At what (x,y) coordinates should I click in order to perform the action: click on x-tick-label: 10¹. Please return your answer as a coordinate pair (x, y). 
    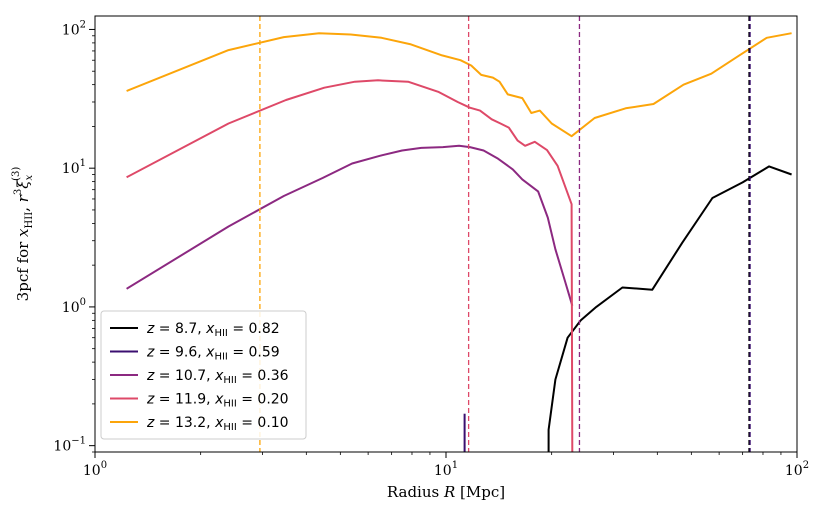
    Looking at the image, I should click on (446, 469).